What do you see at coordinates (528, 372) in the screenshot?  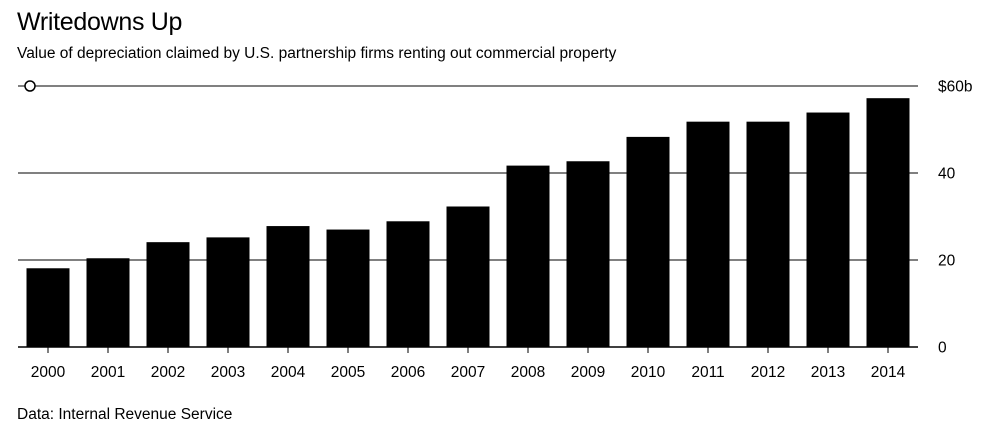 I see `x-tick-label: 2008` at bounding box center [528, 372].